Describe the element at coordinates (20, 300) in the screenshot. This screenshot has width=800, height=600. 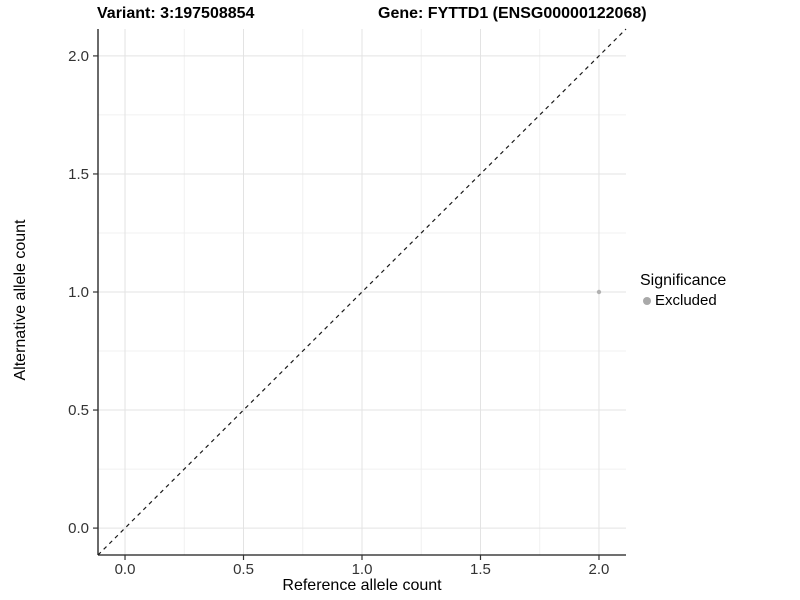
I see `y-axis-title: Alternative allele count` at that location.